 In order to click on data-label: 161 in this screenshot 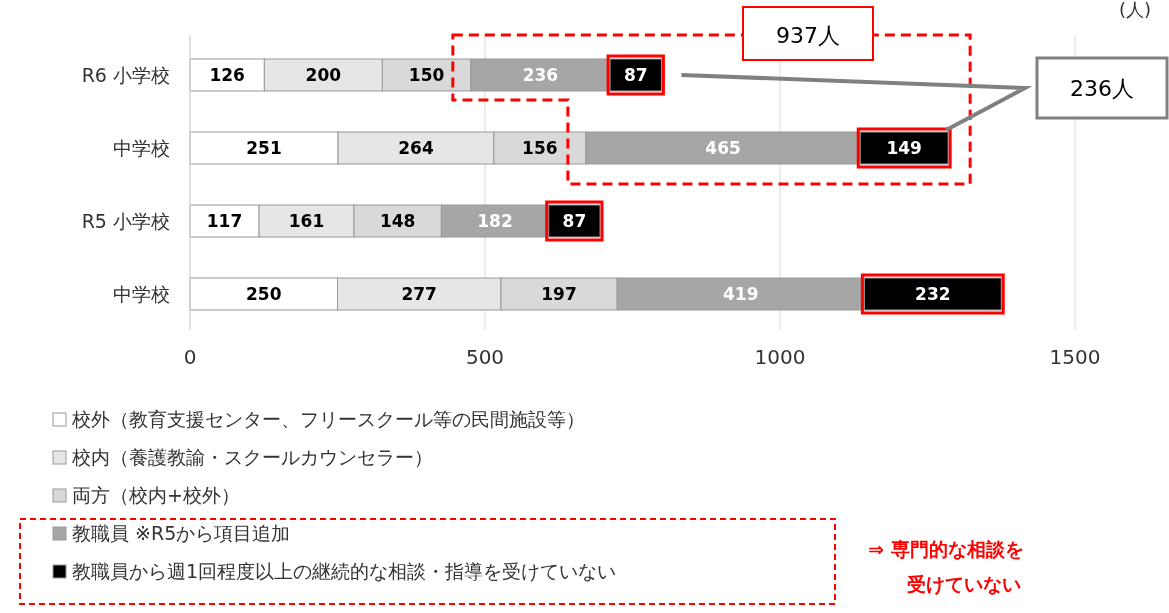, I will do `click(306, 221)`.